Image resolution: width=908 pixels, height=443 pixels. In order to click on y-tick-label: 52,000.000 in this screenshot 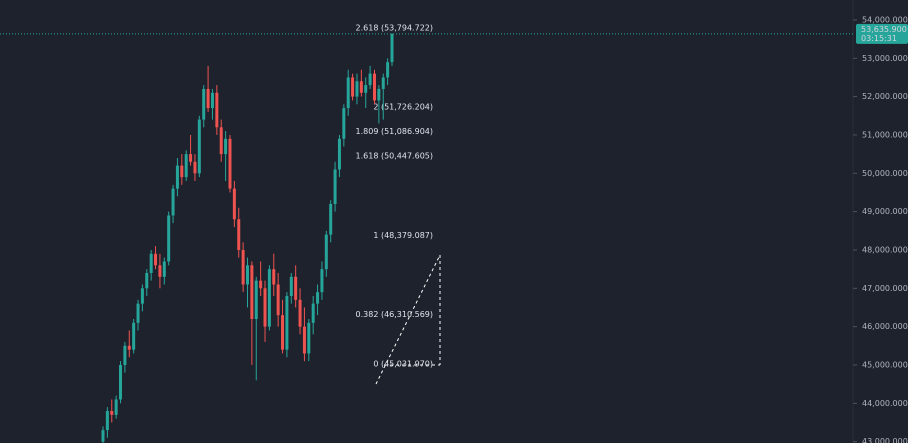, I will do `click(885, 96)`.